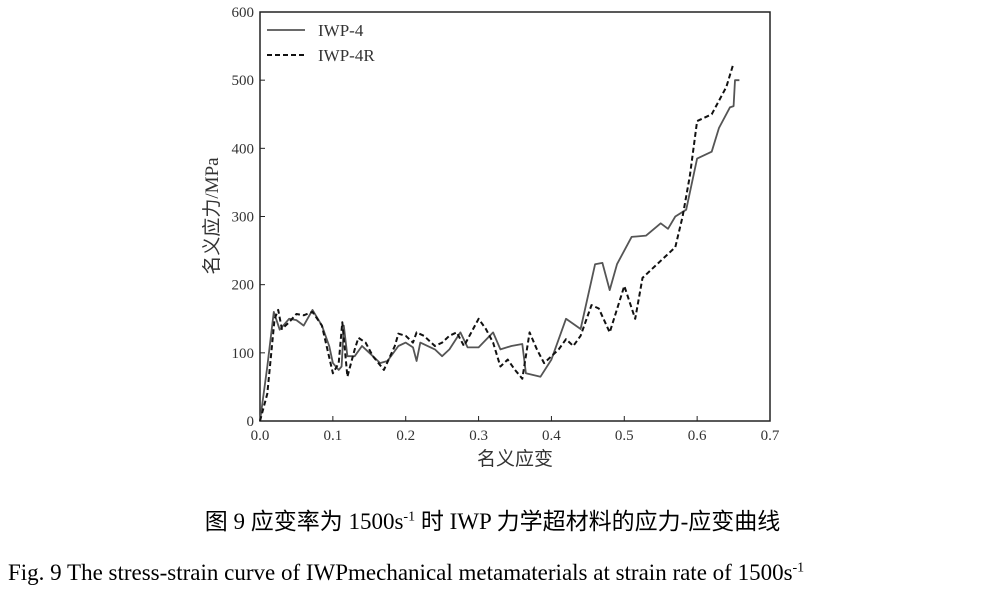 This screenshot has width=985, height=594. What do you see at coordinates (243, 218) in the screenshot?
I see `y-tick-label: 300` at bounding box center [243, 218].